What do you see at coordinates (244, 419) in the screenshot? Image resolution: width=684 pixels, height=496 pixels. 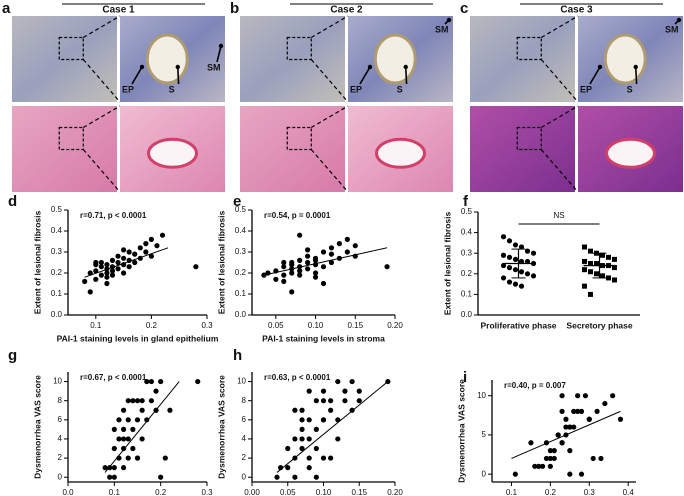 I see `y-tick-label: 6` at bounding box center [244, 419].